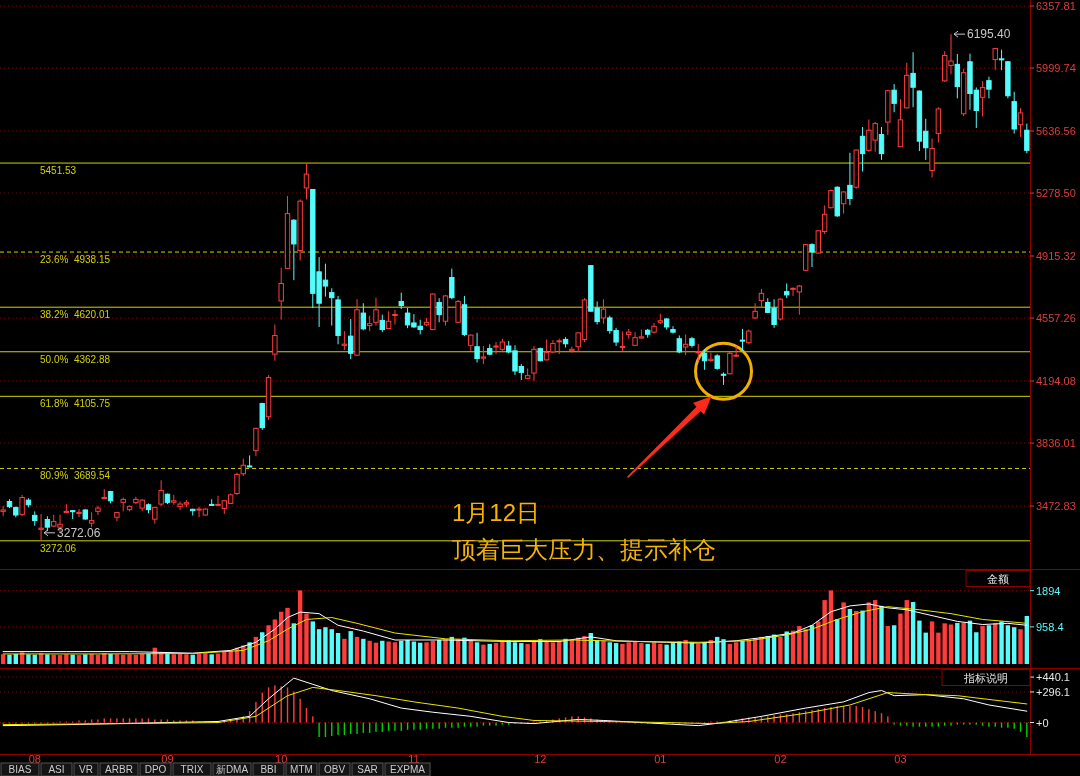 Image resolution: width=1080 pixels, height=776 pixels. I want to click on y-tick-label: 4915.32, so click(1056, 256).